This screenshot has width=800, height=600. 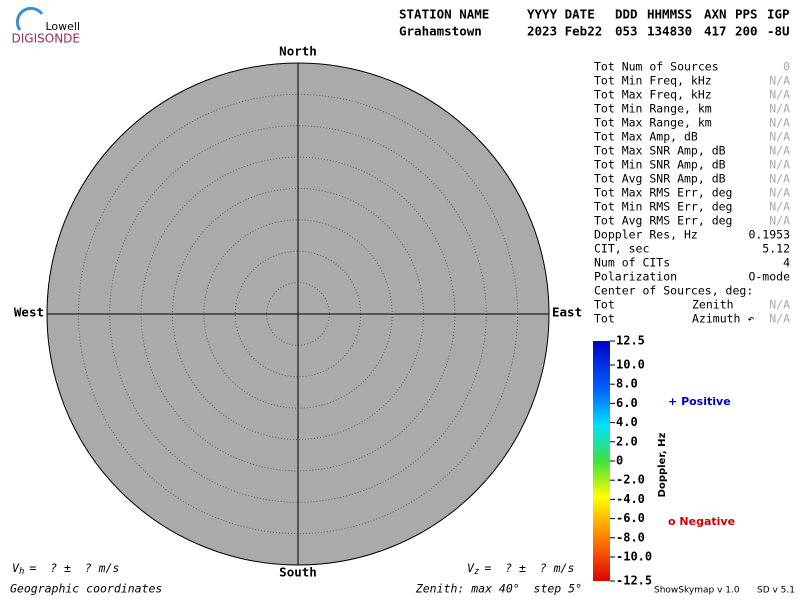 What do you see at coordinates (778, 31) in the screenshot?
I see `header-value: -8U` at bounding box center [778, 31].